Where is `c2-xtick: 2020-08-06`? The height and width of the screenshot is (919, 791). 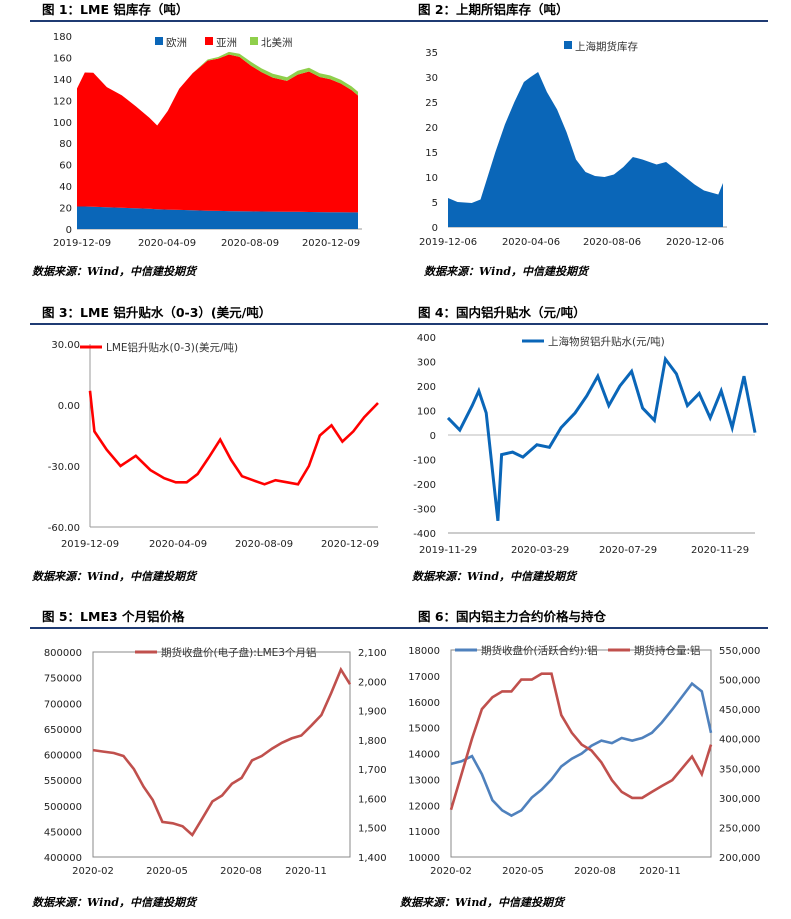 c2-xtick: 2020-08-06 is located at coordinates (612, 242).